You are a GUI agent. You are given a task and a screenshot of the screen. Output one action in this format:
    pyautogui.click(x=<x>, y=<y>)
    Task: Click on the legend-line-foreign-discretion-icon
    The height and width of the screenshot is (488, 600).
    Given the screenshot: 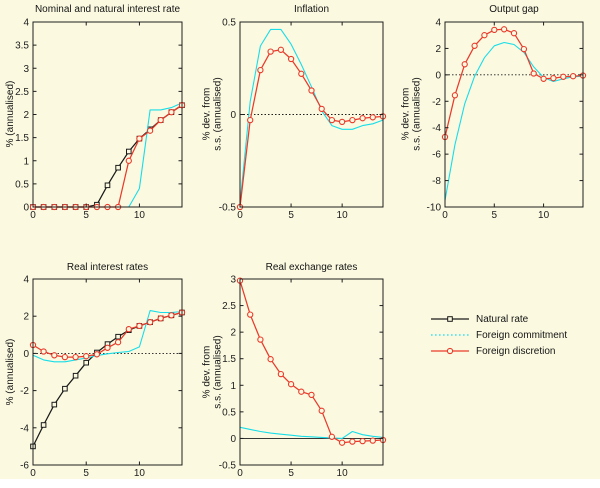 What is the action you would take?
    pyautogui.click(x=450, y=351)
    